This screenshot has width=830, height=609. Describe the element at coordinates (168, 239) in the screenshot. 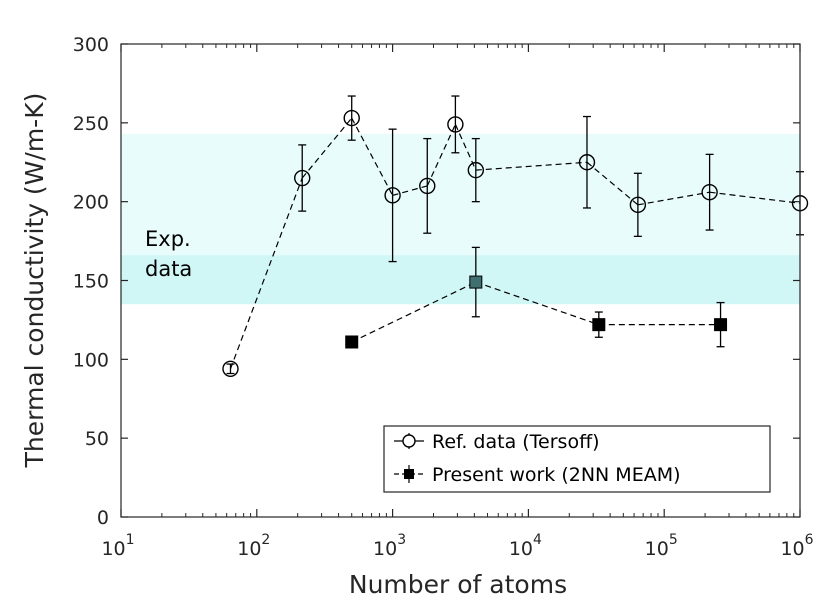

I see `band-label-line-1: Exp.` at that location.